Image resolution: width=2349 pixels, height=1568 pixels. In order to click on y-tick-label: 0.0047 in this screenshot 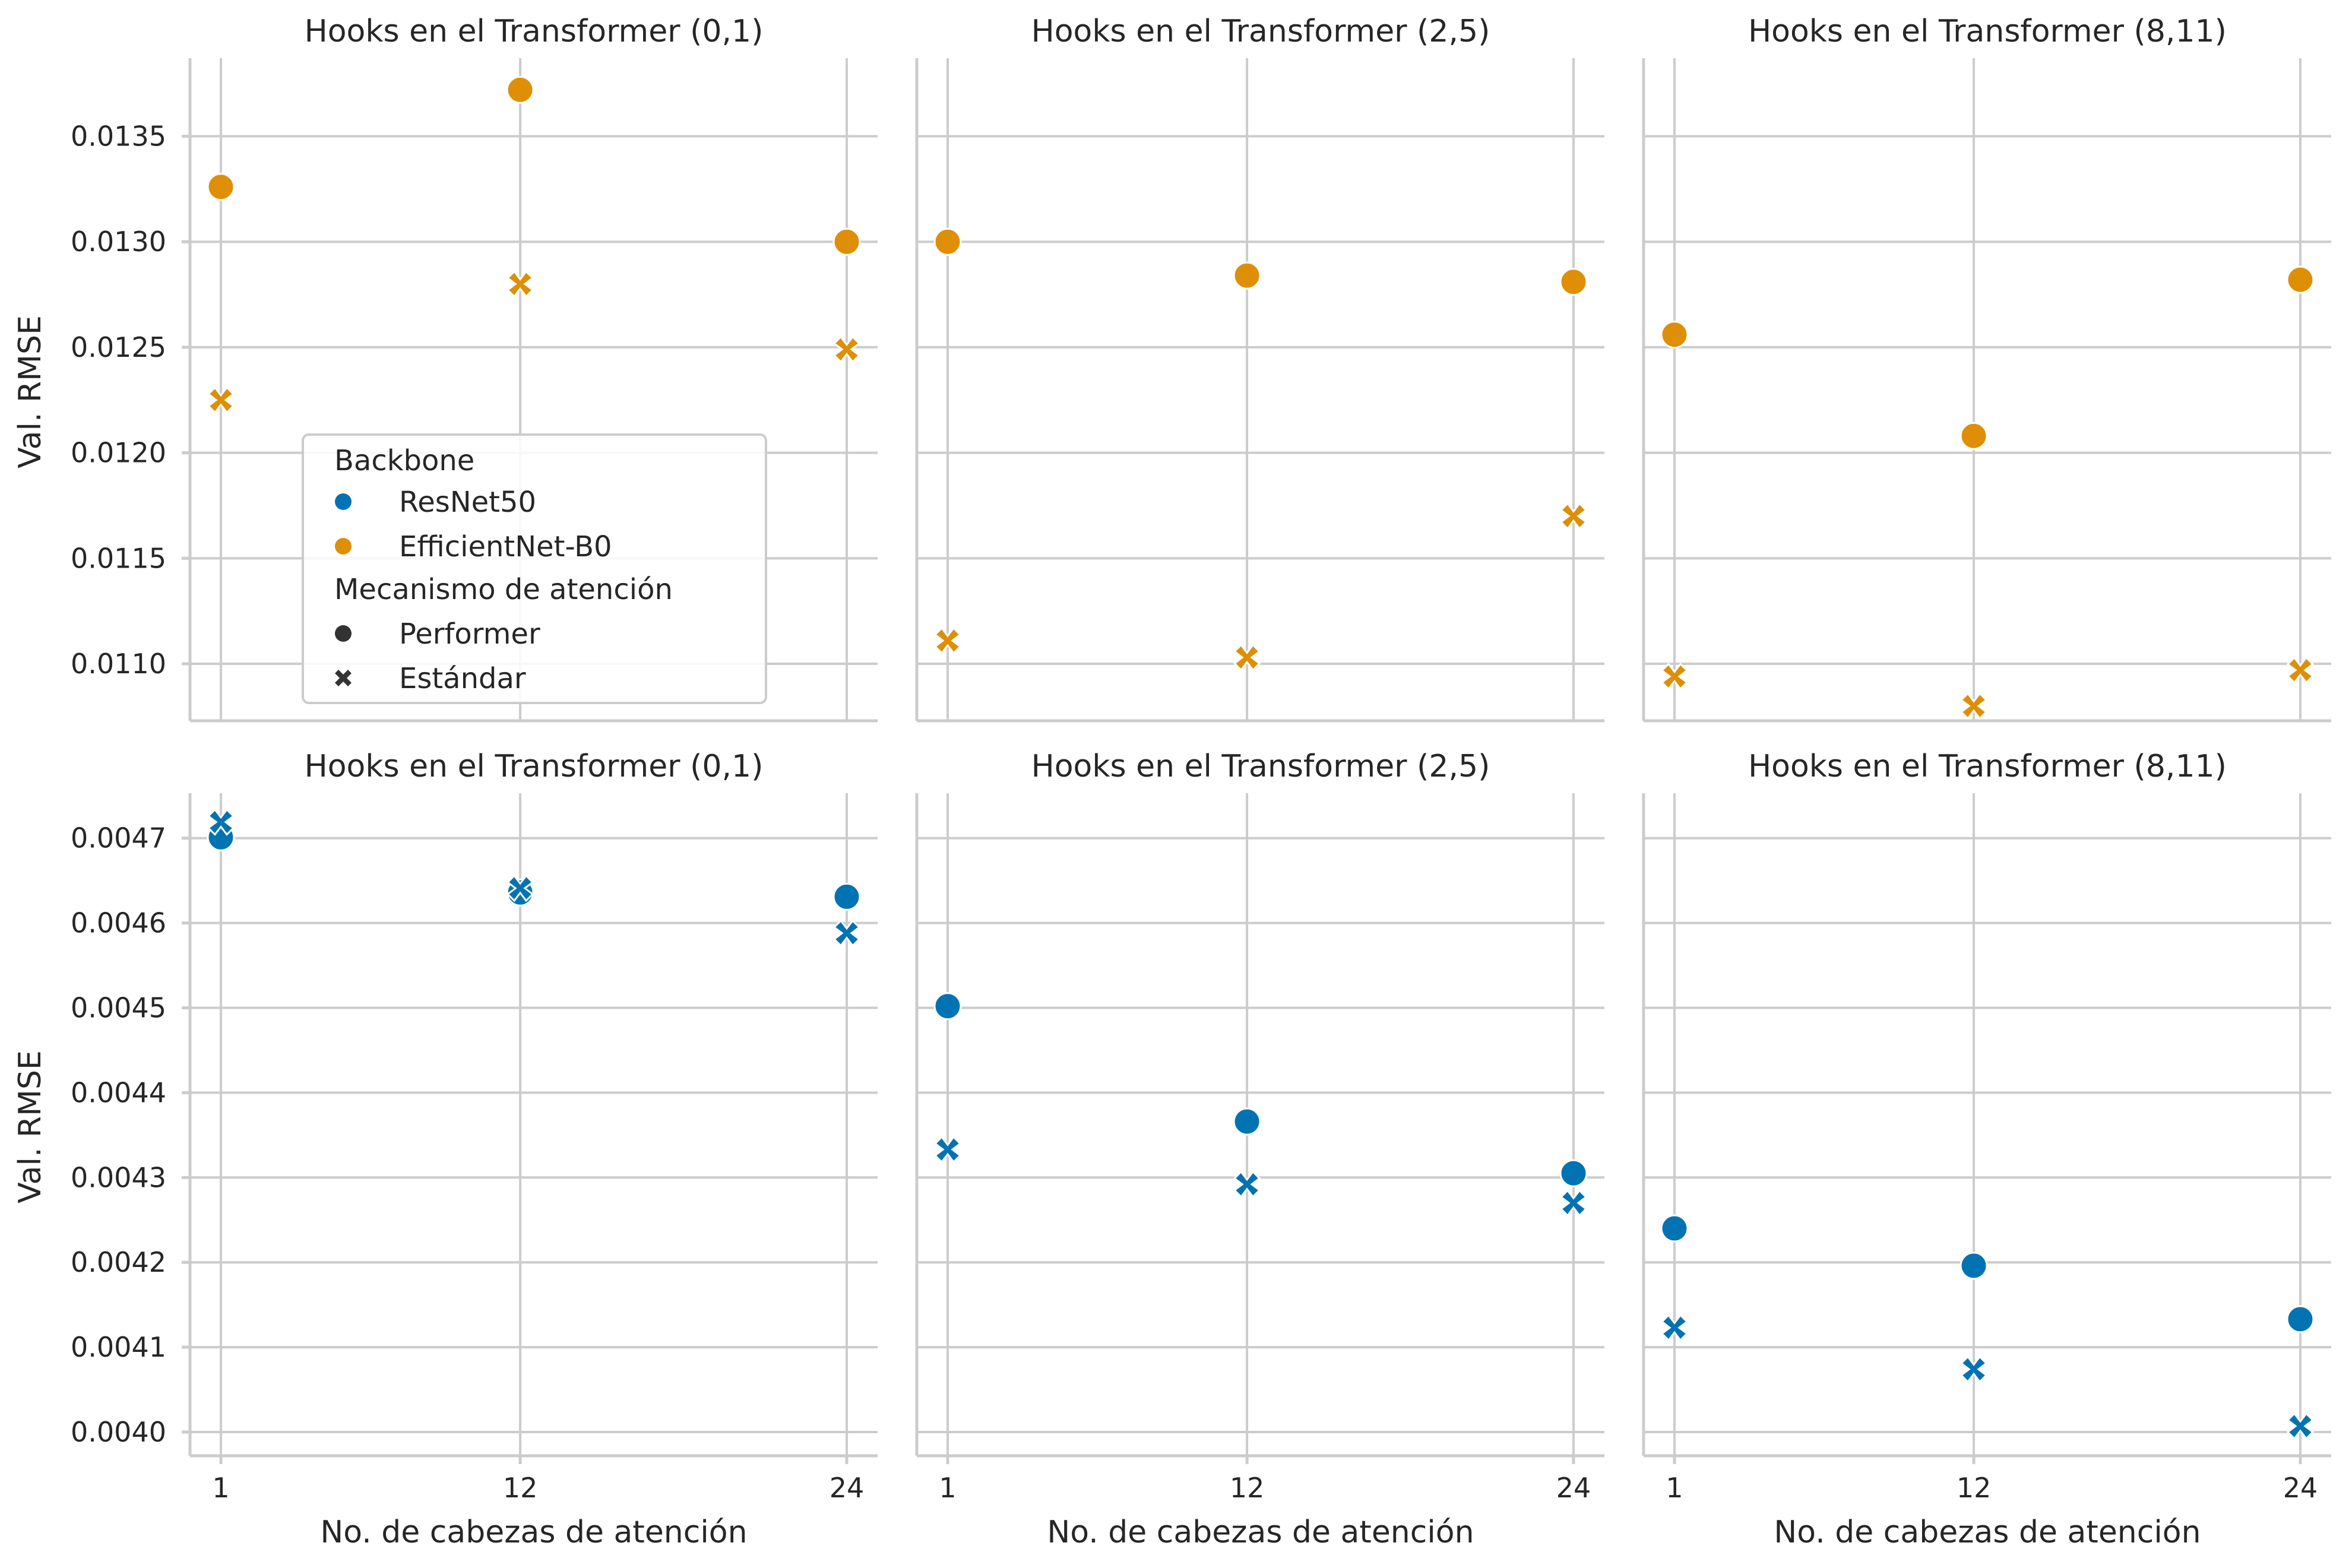, I will do `click(119, 838)`.